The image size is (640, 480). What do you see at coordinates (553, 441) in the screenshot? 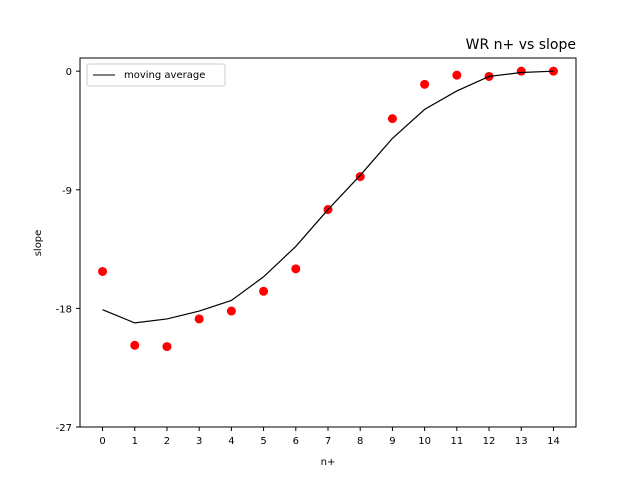
I see `x-tick-label: 14` at bounding box center [553, 441].